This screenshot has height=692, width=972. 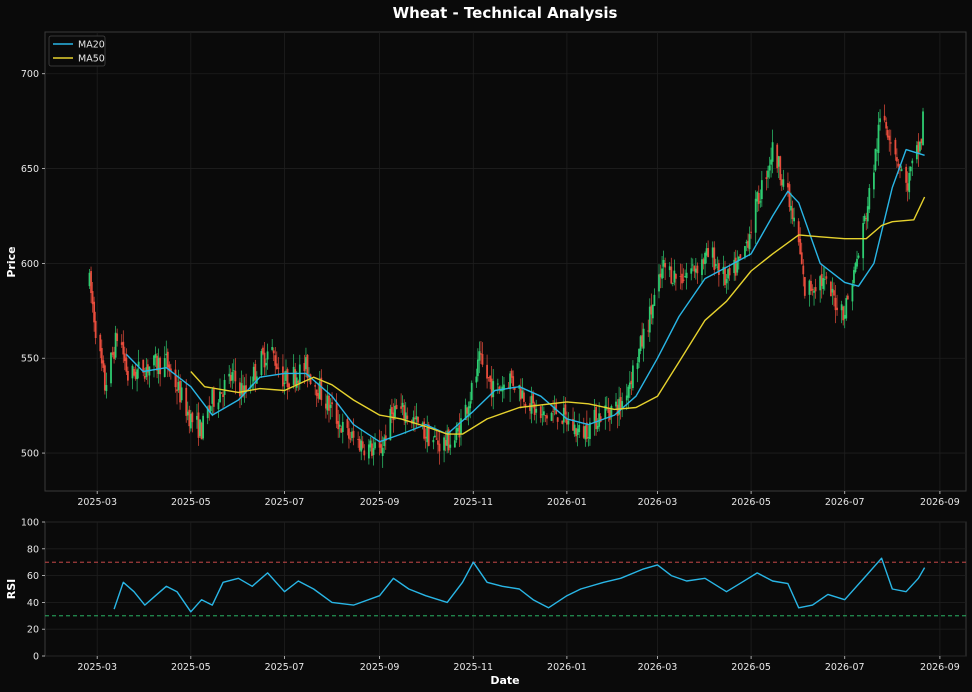 I want to click on price-xtick-label: 2025-07, so click(x=285, y=502).